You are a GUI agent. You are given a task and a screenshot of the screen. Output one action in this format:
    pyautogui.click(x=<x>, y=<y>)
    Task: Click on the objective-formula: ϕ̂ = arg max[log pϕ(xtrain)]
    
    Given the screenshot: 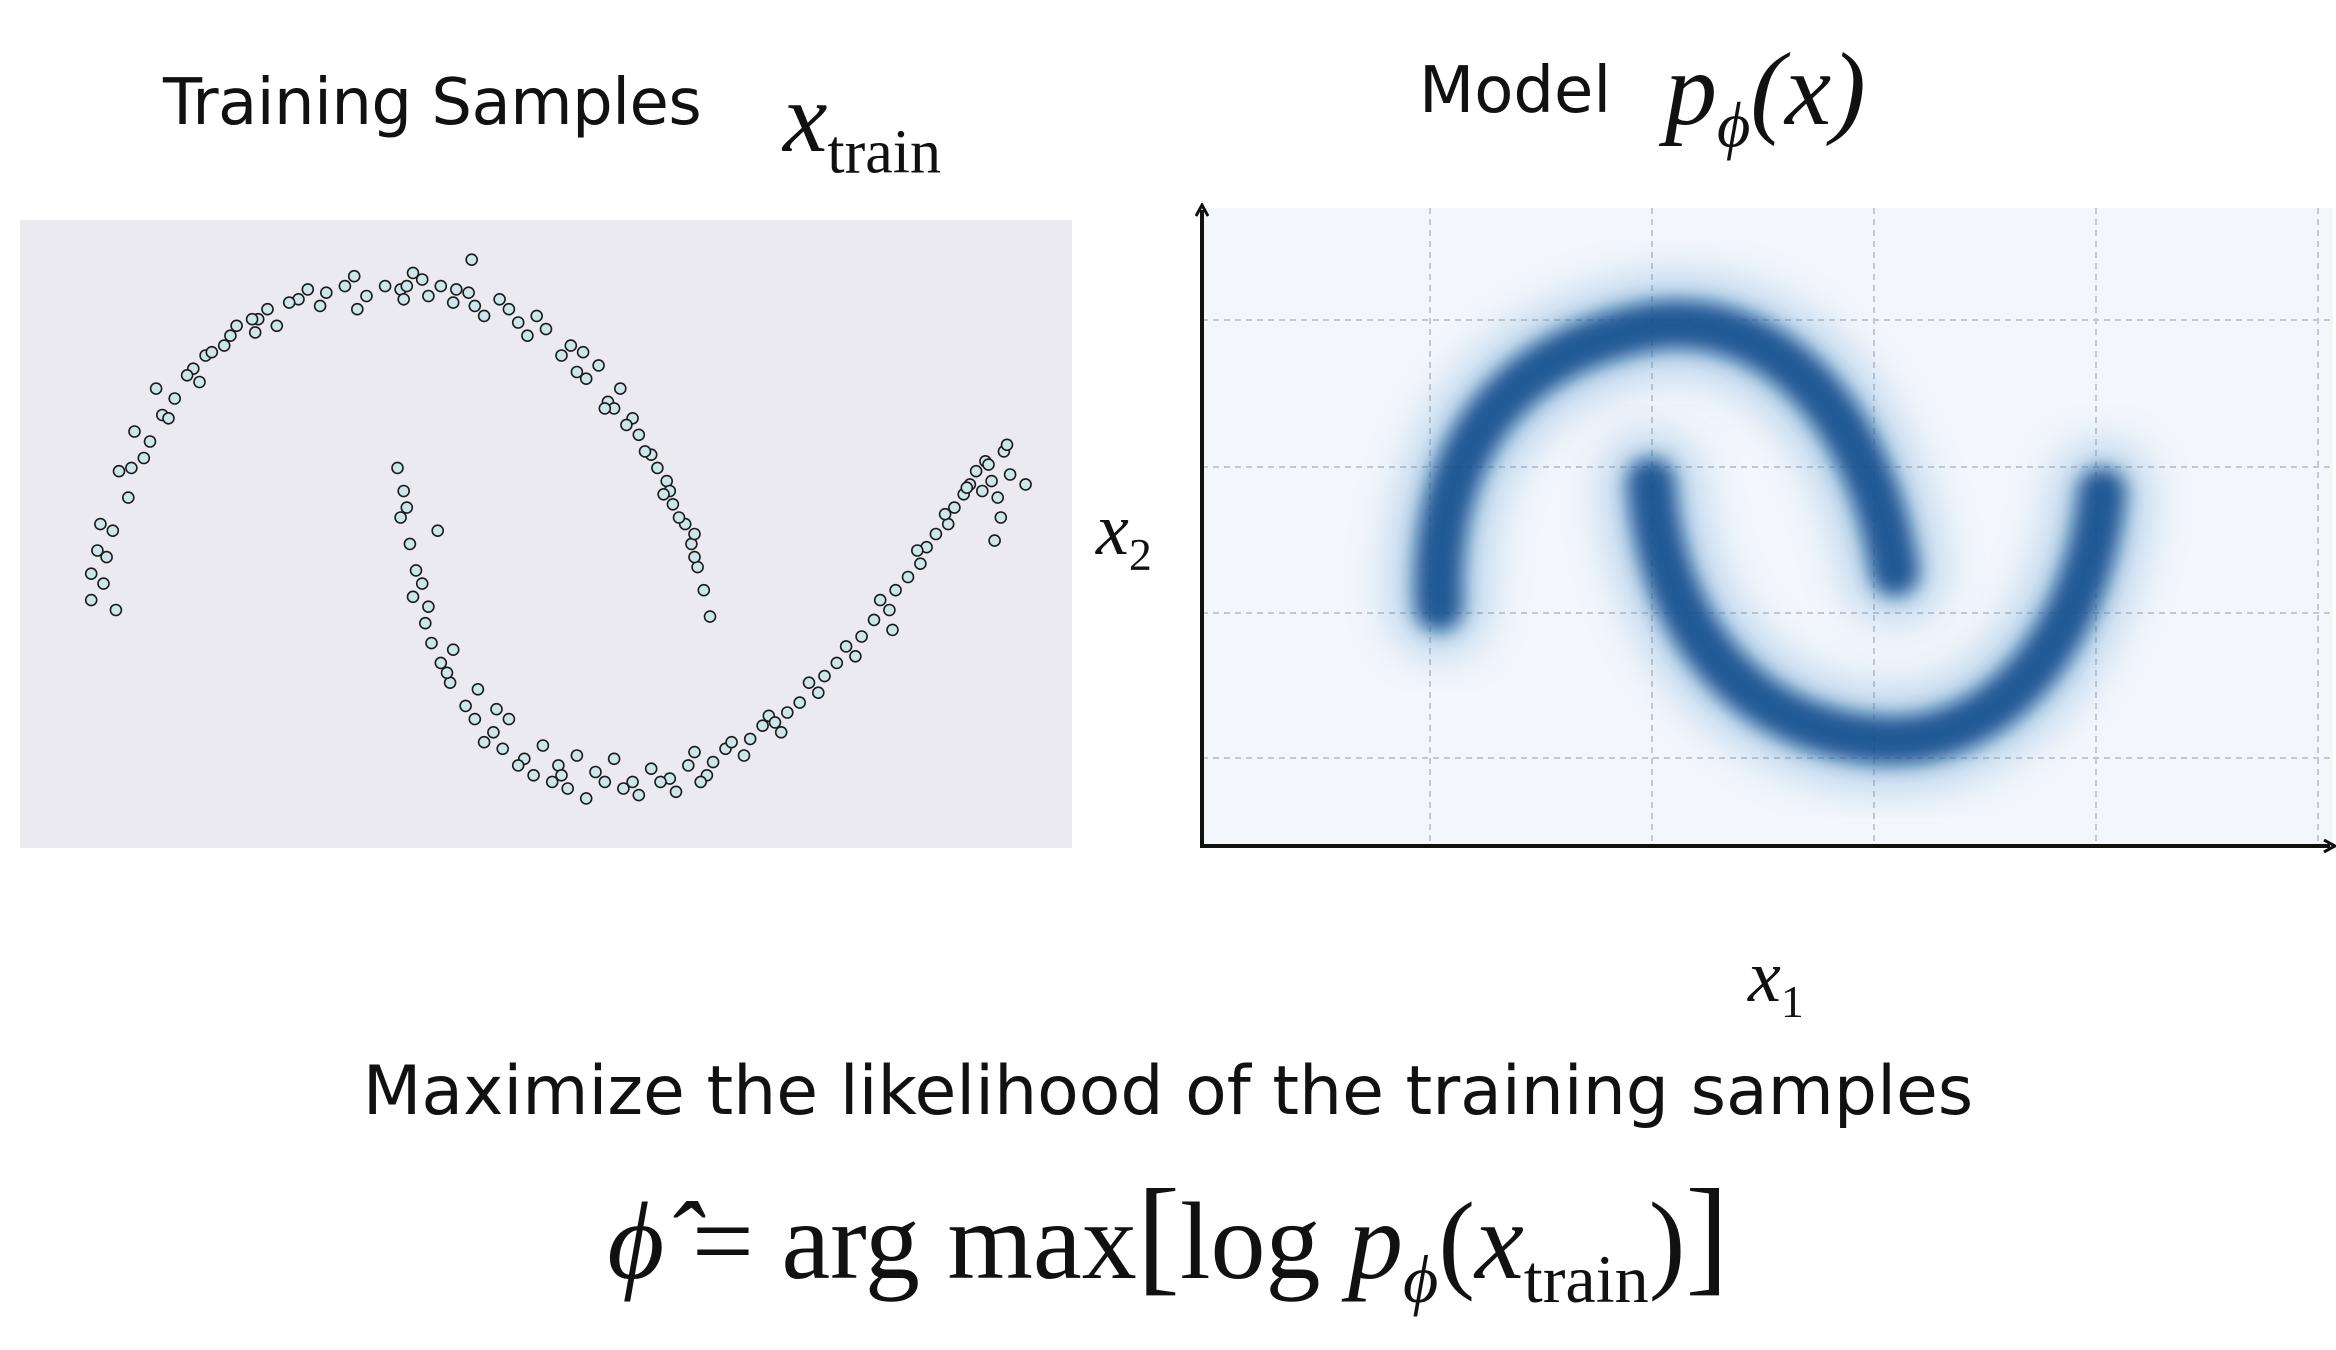 What is the action you would take?
    pyautogui.click(x=1168, y=1239)
    